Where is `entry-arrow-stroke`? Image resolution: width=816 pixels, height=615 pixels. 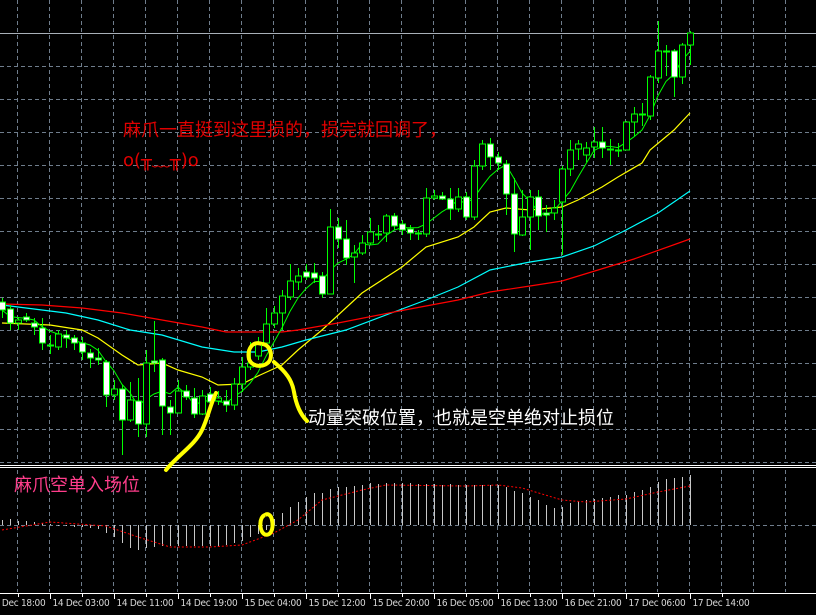
entry-arrow-stroke is located at coordinates (191, 431).